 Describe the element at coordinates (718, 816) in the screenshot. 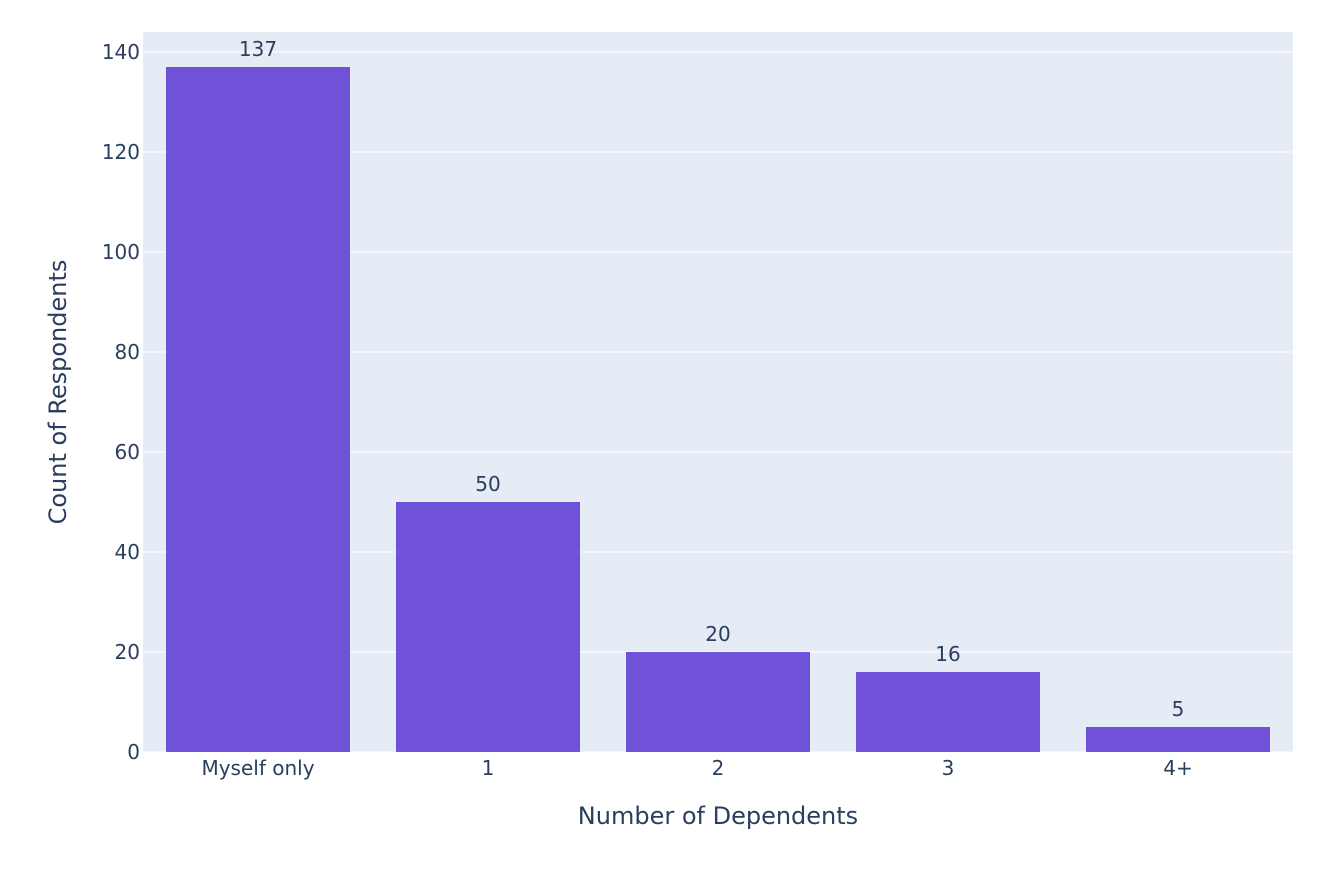

I see `x-axis-title: Number of Dependents` at that location.